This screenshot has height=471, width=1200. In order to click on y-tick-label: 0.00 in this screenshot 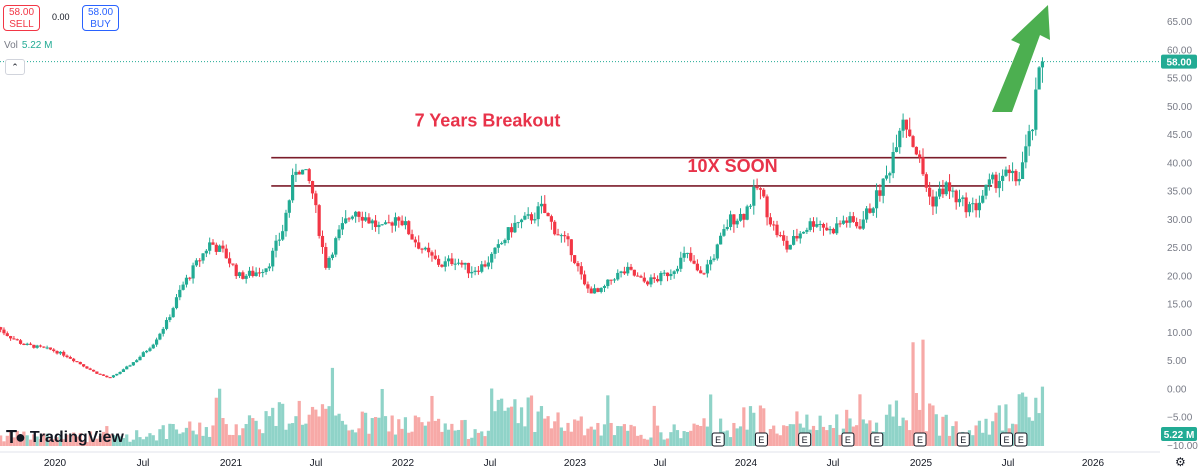, I will do `click(1177, 389)`.